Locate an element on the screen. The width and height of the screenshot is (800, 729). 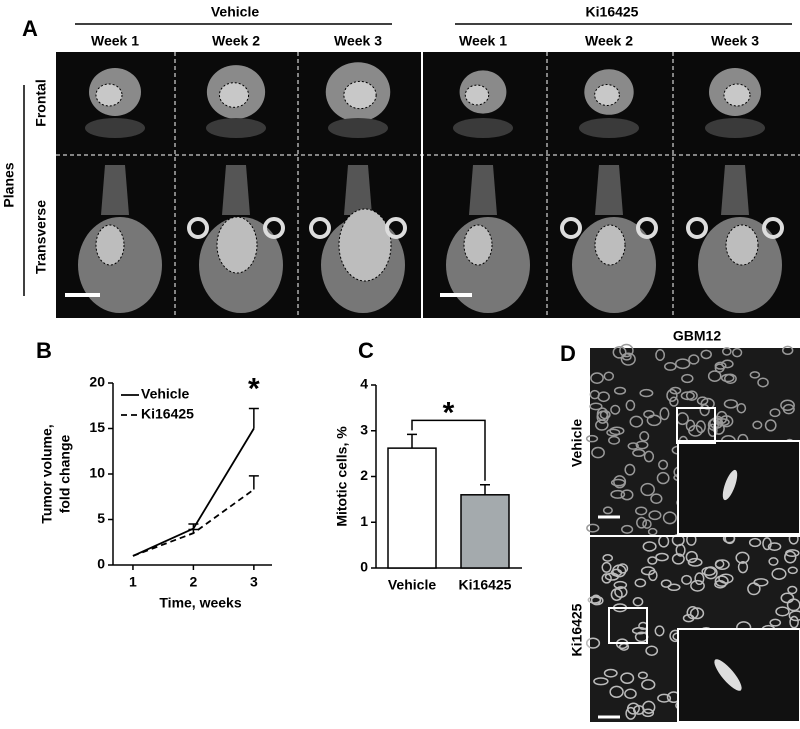
y-tick-label: 5 is located at coordinates (101, 518).